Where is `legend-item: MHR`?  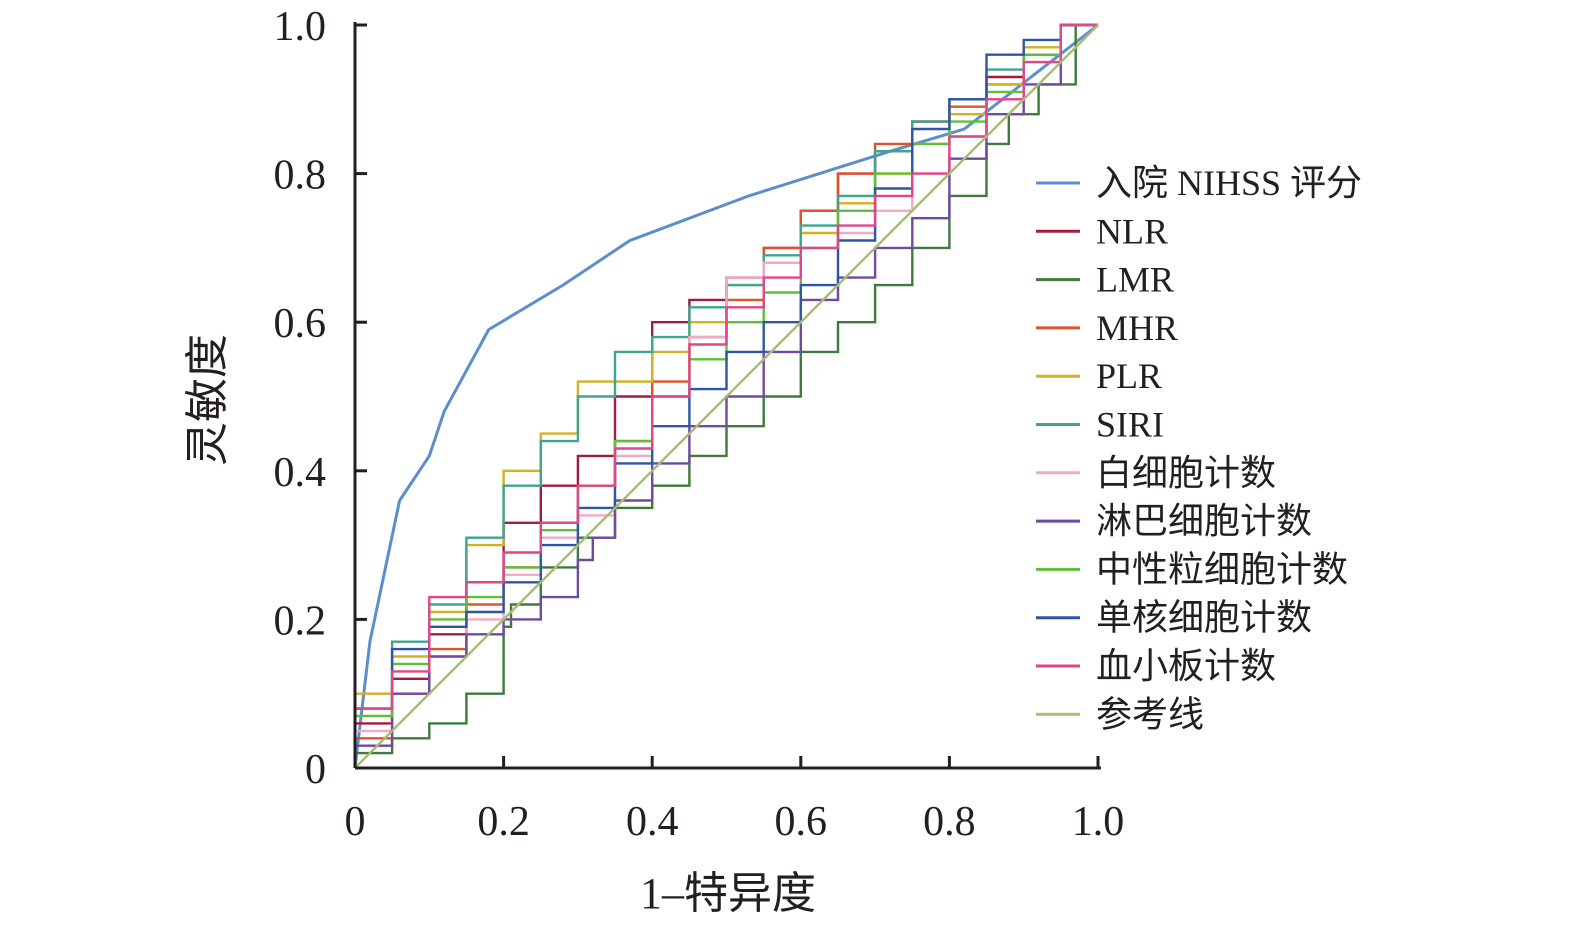 legend-item: MHR is located at coordinates (1107, 328).